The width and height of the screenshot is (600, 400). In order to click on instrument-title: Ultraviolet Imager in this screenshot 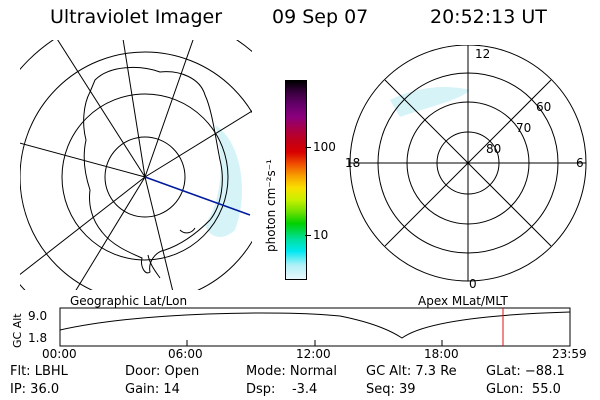, I will do `click(136, 17)`.